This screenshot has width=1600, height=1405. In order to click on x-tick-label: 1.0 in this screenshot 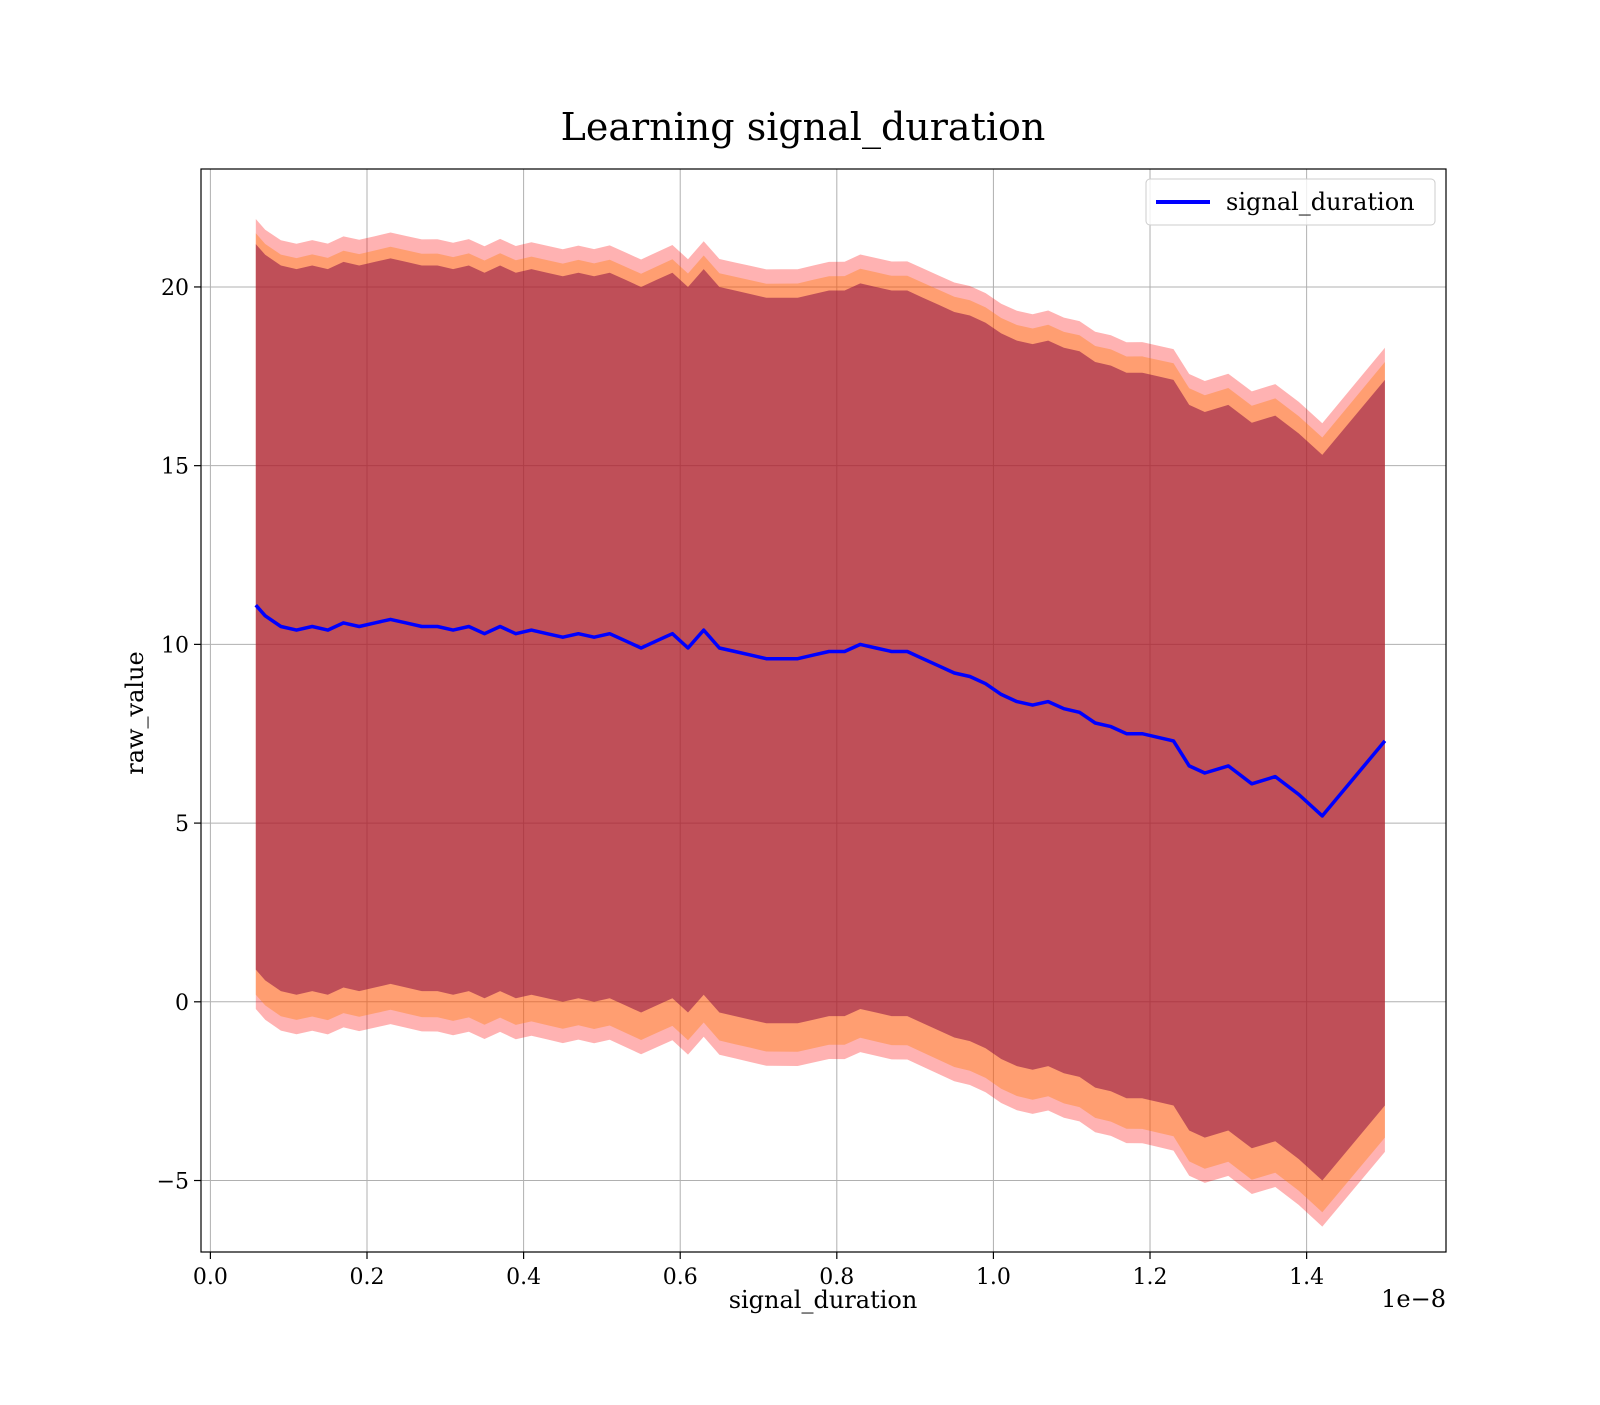, I will do `click(993, 1277)`.